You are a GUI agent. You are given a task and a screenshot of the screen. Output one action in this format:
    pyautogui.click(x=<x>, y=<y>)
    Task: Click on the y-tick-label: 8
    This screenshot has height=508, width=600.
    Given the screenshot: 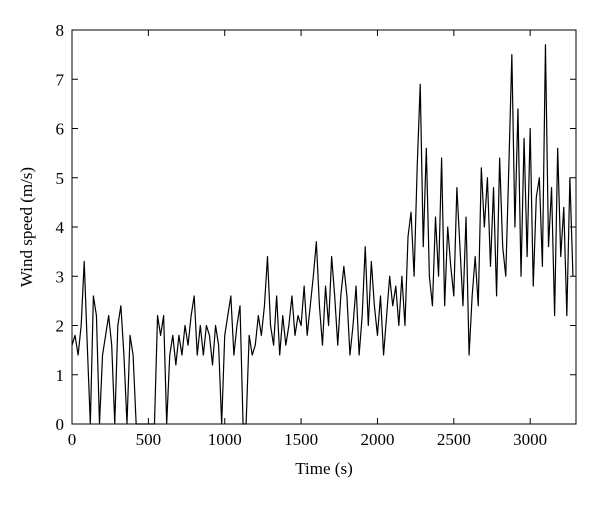 What is the action you would take?
    pyautogui.click(x=60, y=30)
    